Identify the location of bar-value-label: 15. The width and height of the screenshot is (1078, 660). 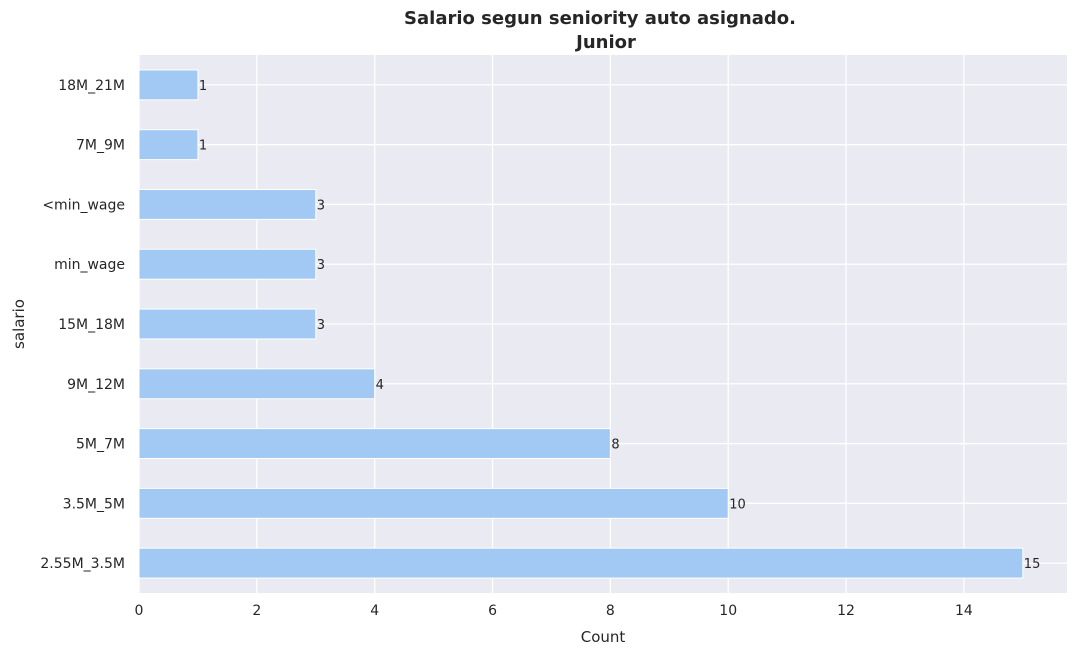
(1032, 564).